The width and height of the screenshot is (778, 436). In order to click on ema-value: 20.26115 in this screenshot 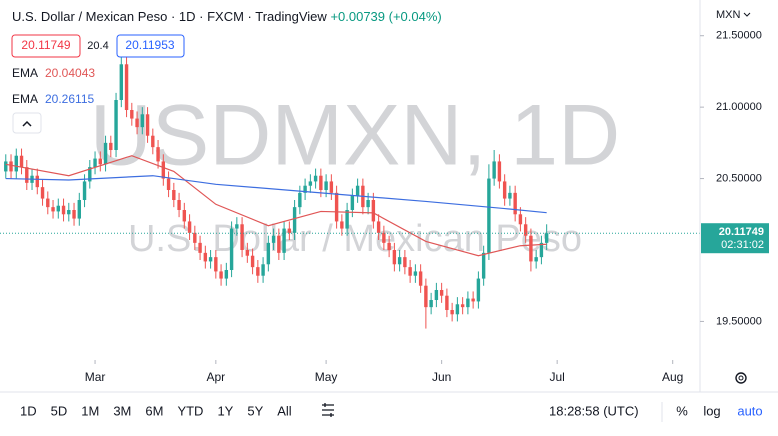, I will do `click(69, 99)`.